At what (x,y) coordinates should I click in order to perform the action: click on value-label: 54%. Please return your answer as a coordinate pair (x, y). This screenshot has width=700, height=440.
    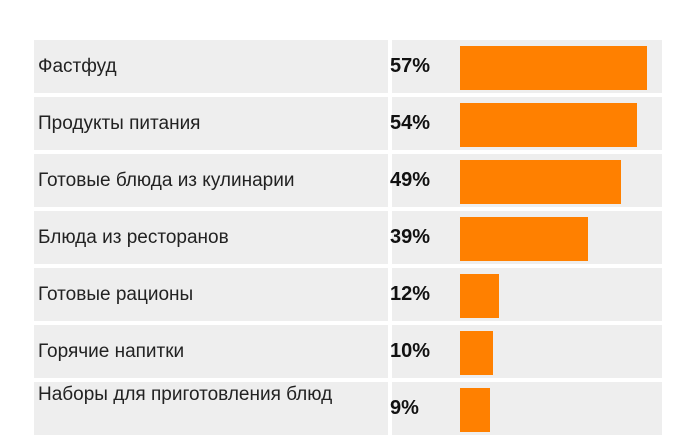
    Looking at the image, I should click on (410, 123).